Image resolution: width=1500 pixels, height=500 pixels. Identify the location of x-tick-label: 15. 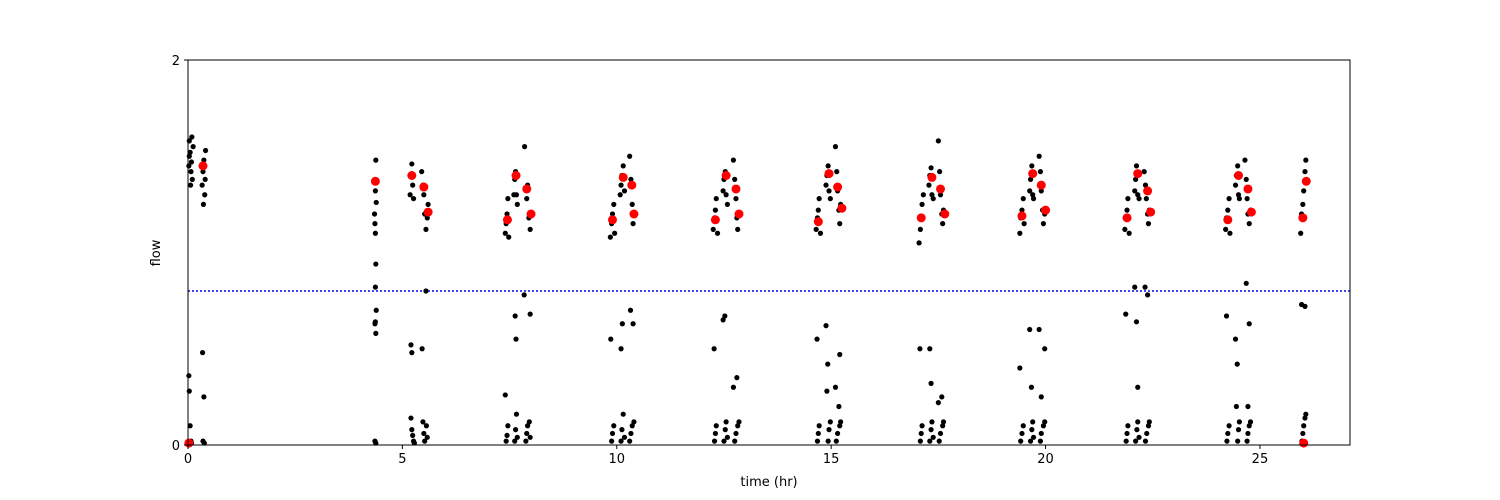
(831, 459).